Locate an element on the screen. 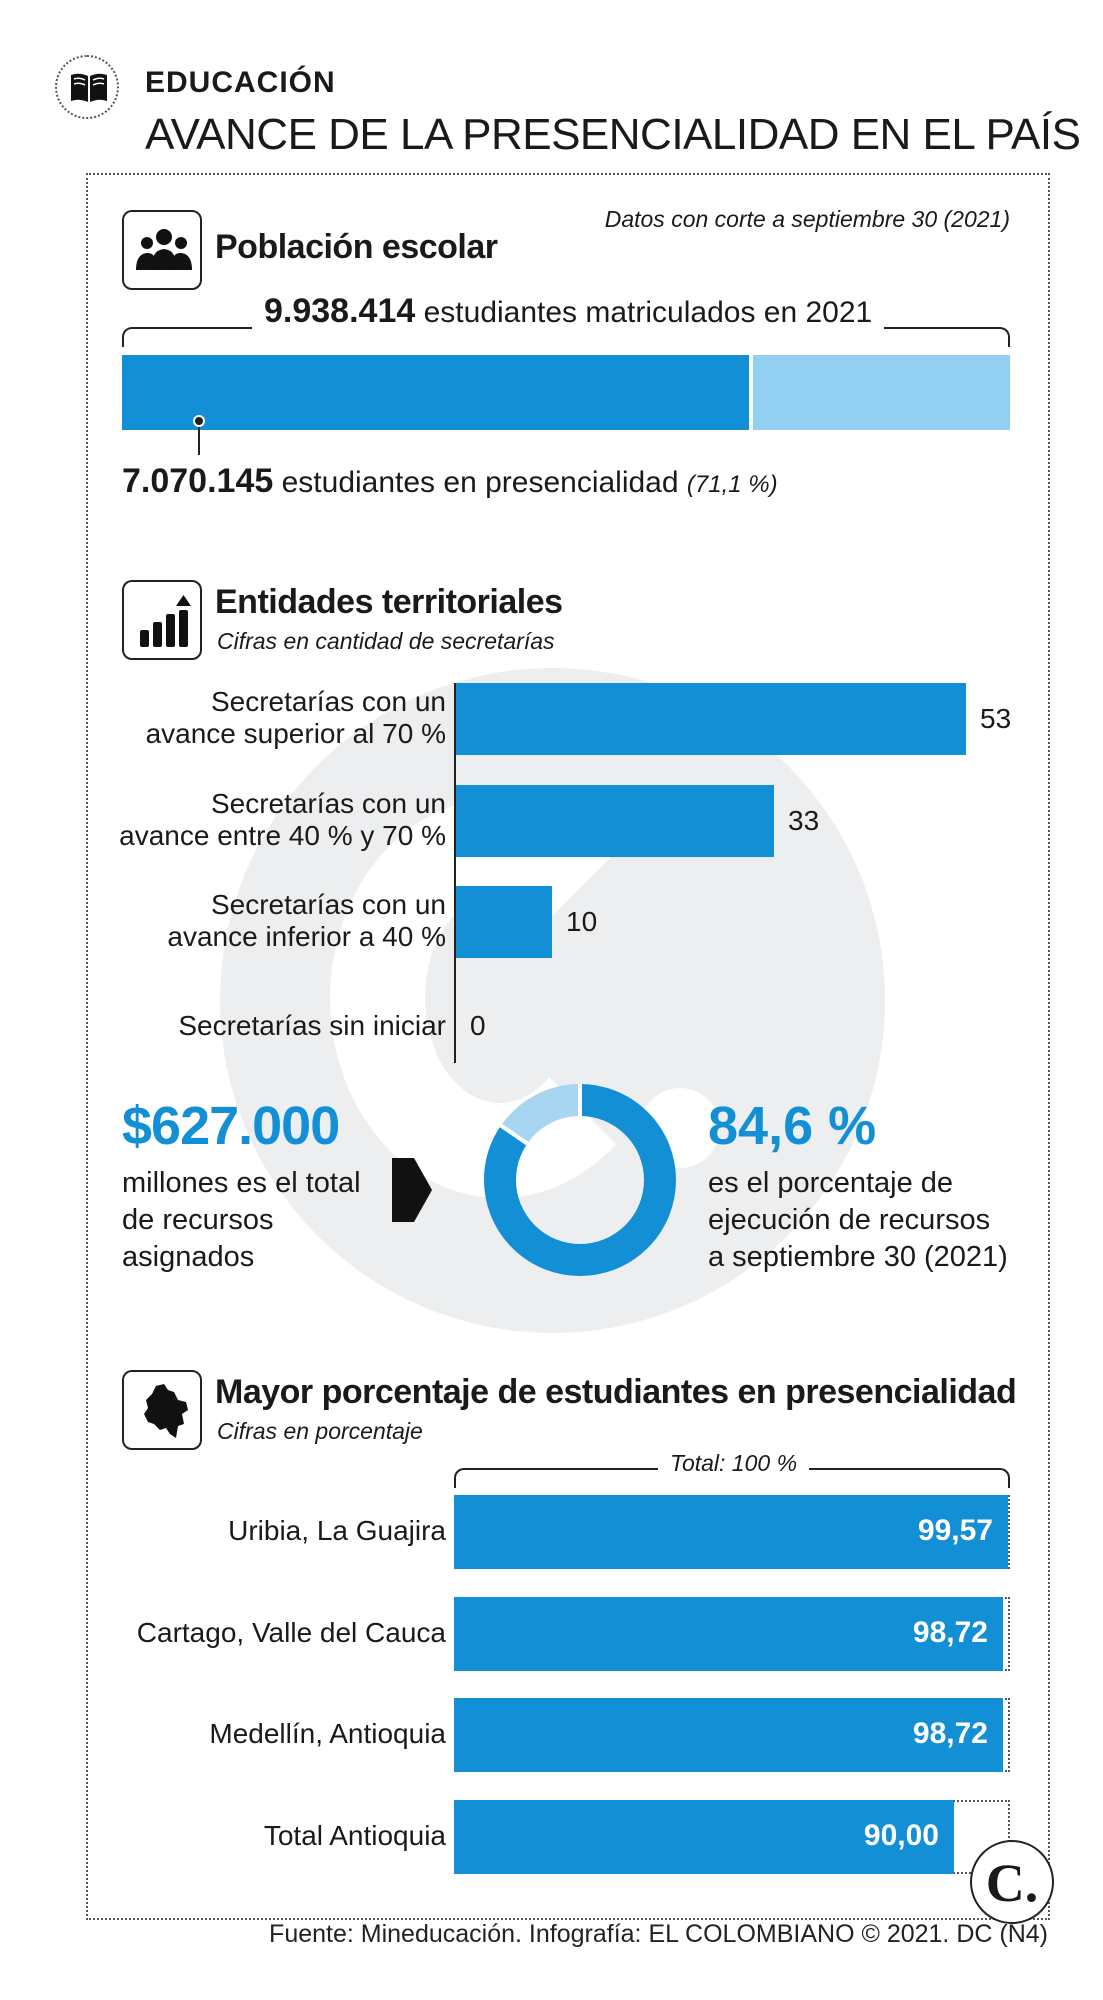 This screenshot has height=2000, width=1103. presencial-value: 7.070.145 is located at coordinates (198, 481).